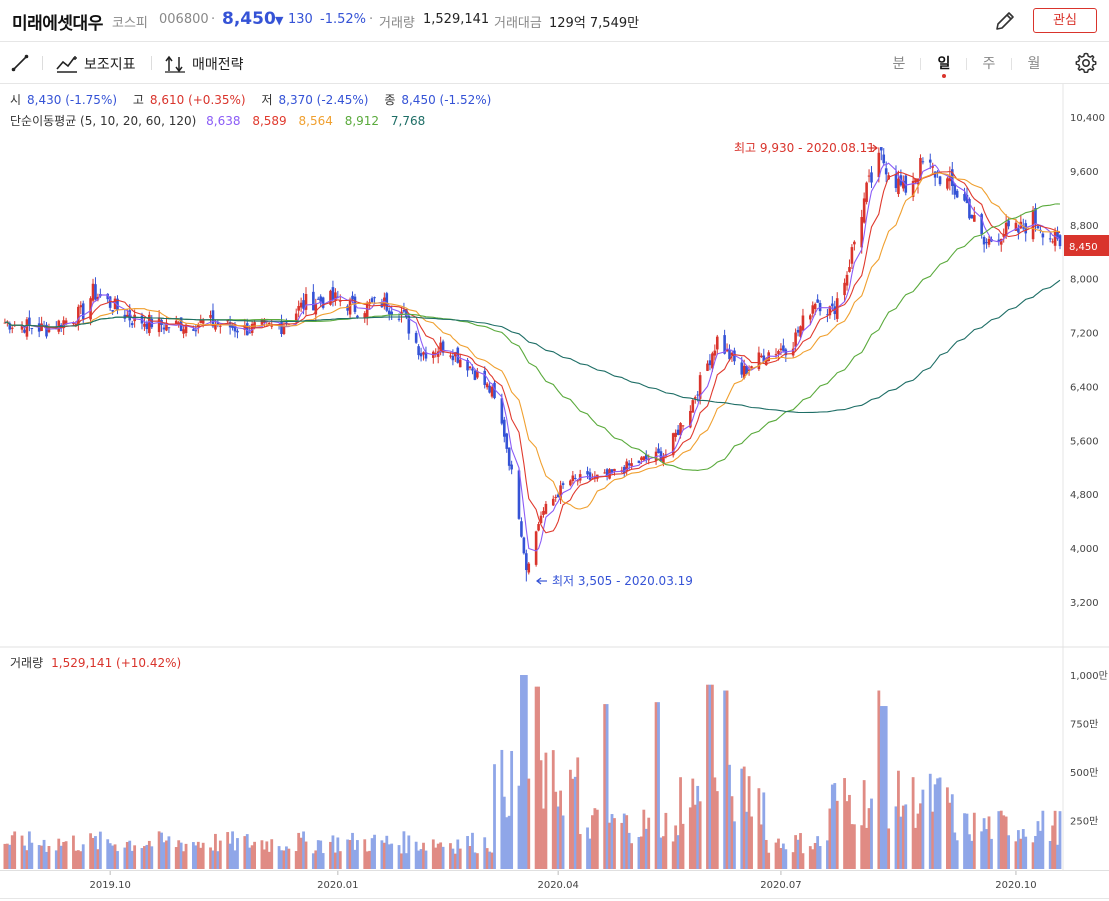 The width and height of the screenshot is (1109, 901). What do you see at coordinates (96, 64) in the screenshot?
I see `indicator-button: 보조지표` at bounding box center [96, 64].